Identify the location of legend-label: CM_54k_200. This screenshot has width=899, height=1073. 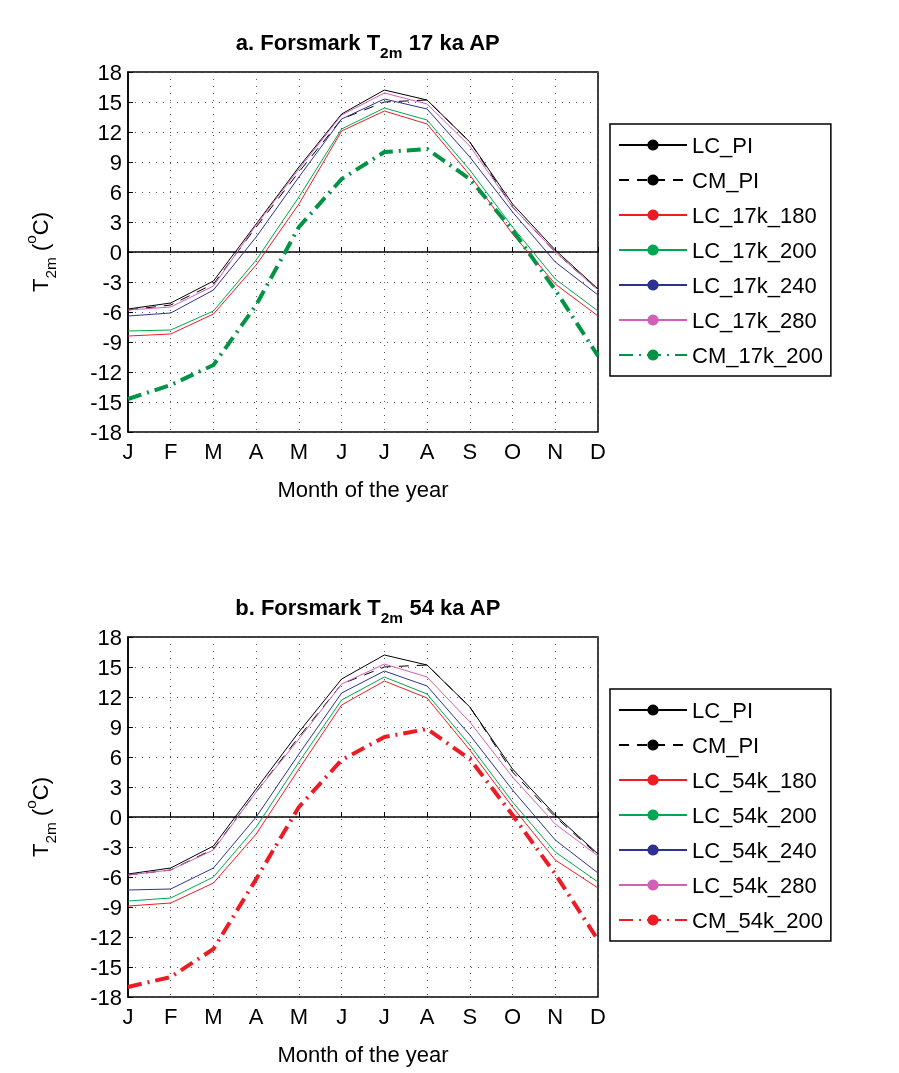
(757, 920).